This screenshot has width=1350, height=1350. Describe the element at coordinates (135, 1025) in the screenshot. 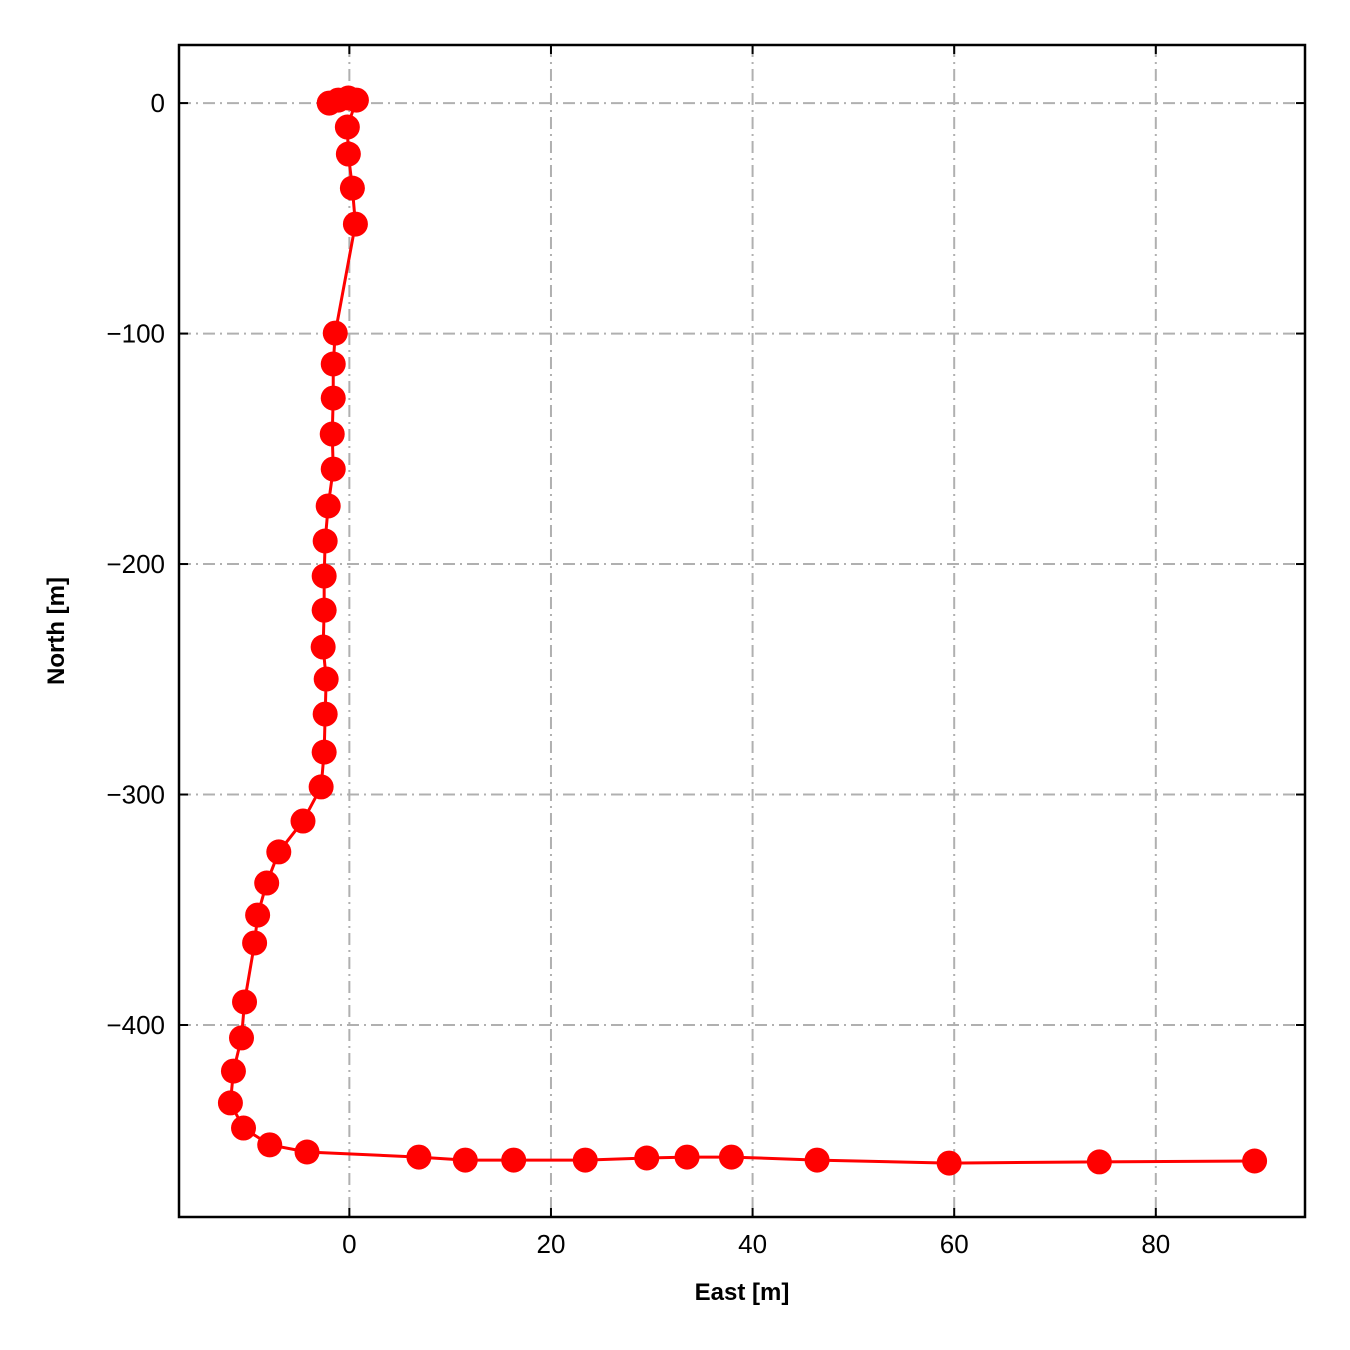

I see `y-tick-label: −400` at that location.